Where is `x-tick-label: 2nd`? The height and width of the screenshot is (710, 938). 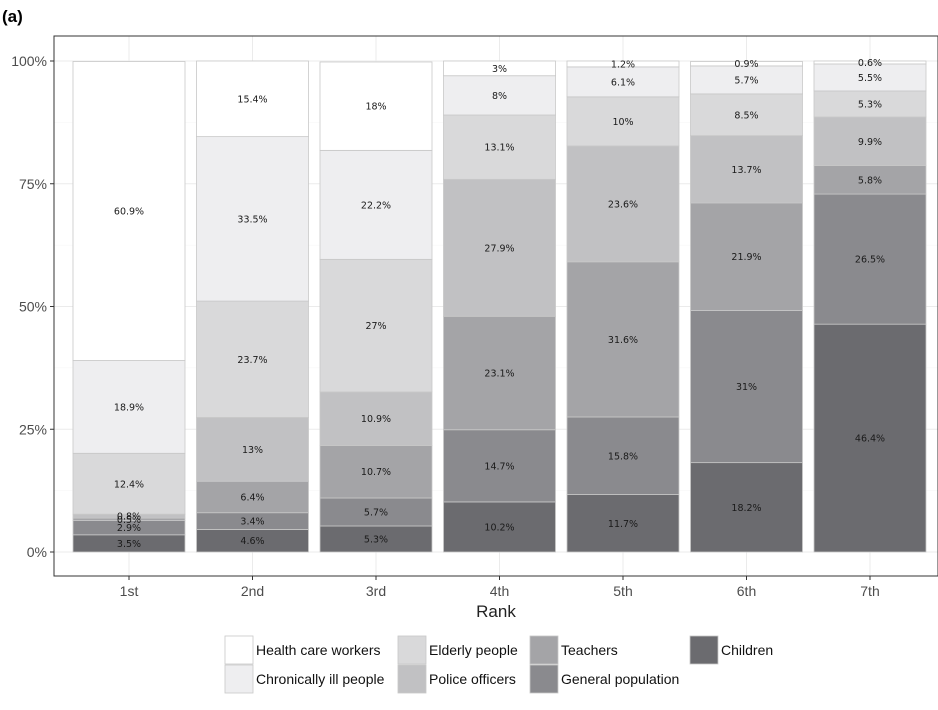
x-tick-label: 2nd is located at coordinates (252, 591).